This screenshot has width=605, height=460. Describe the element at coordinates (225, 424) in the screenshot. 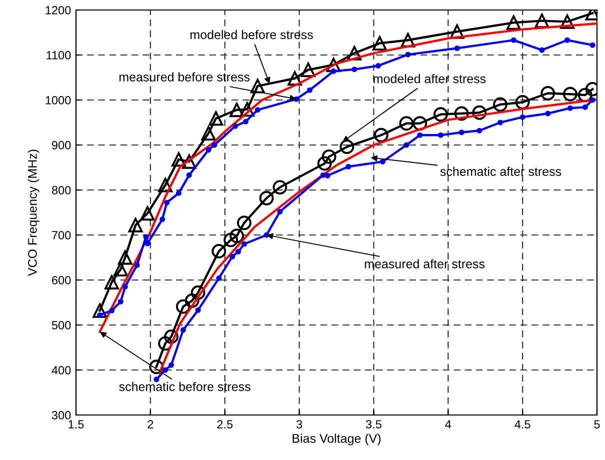

I see `x-tick-label: 2.5` at that location.